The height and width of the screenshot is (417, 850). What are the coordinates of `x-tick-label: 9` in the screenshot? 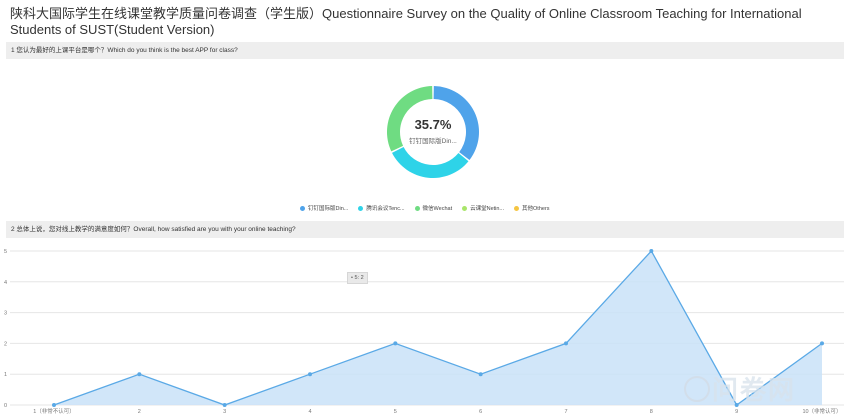 It's located at (736, 412).